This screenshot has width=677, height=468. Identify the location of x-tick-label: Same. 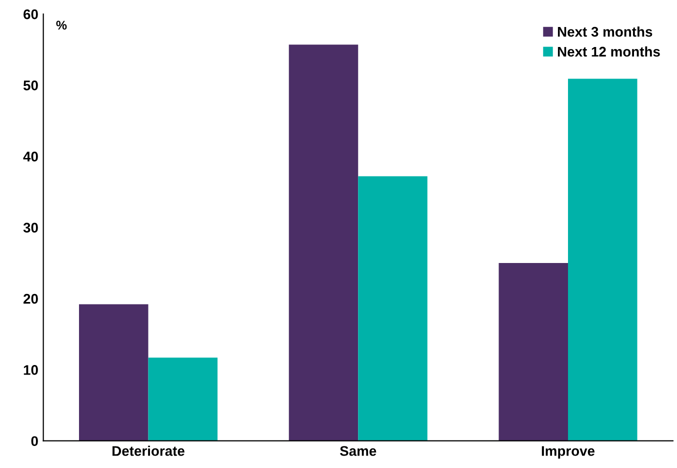
(358, 451).